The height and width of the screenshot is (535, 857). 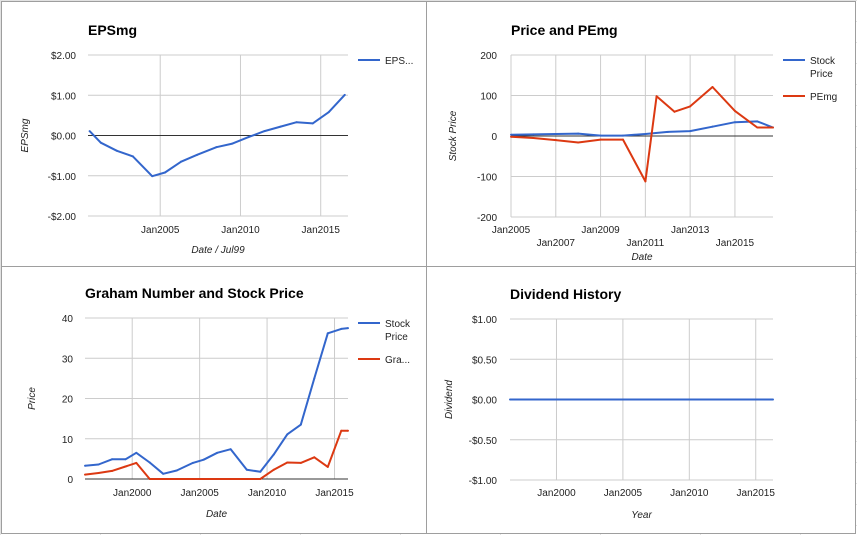 I want to click on y-axis-label: Stock Price, so click(x=453, y=135).